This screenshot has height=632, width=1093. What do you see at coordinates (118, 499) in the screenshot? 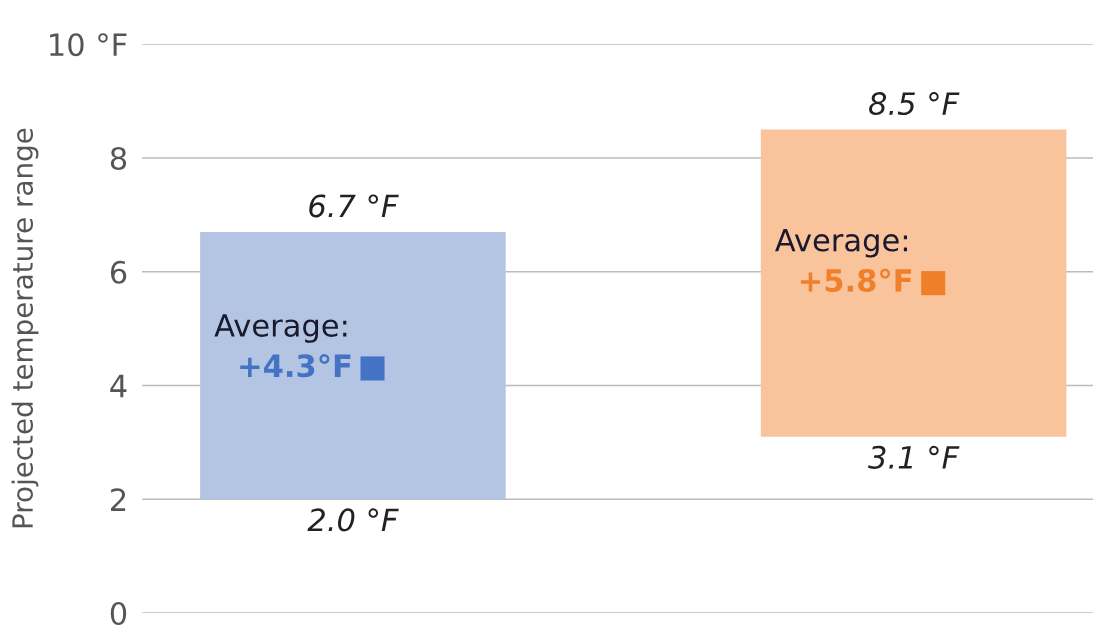
I see `y-tick-label: 2` at bounding box center [118, 499].